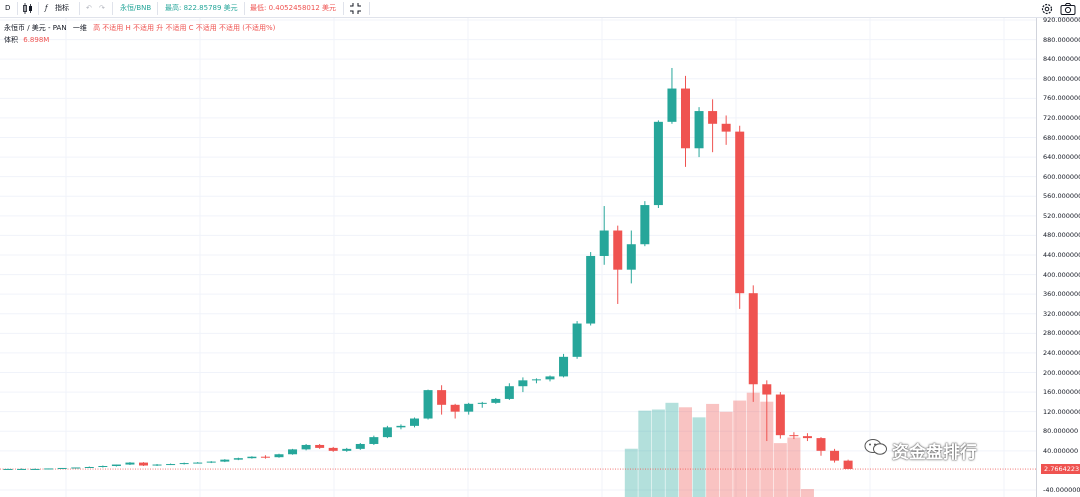  Describe the element at coordinates (36, 40) in the screenshot. I see `volume-value: 6.898M` at that location.